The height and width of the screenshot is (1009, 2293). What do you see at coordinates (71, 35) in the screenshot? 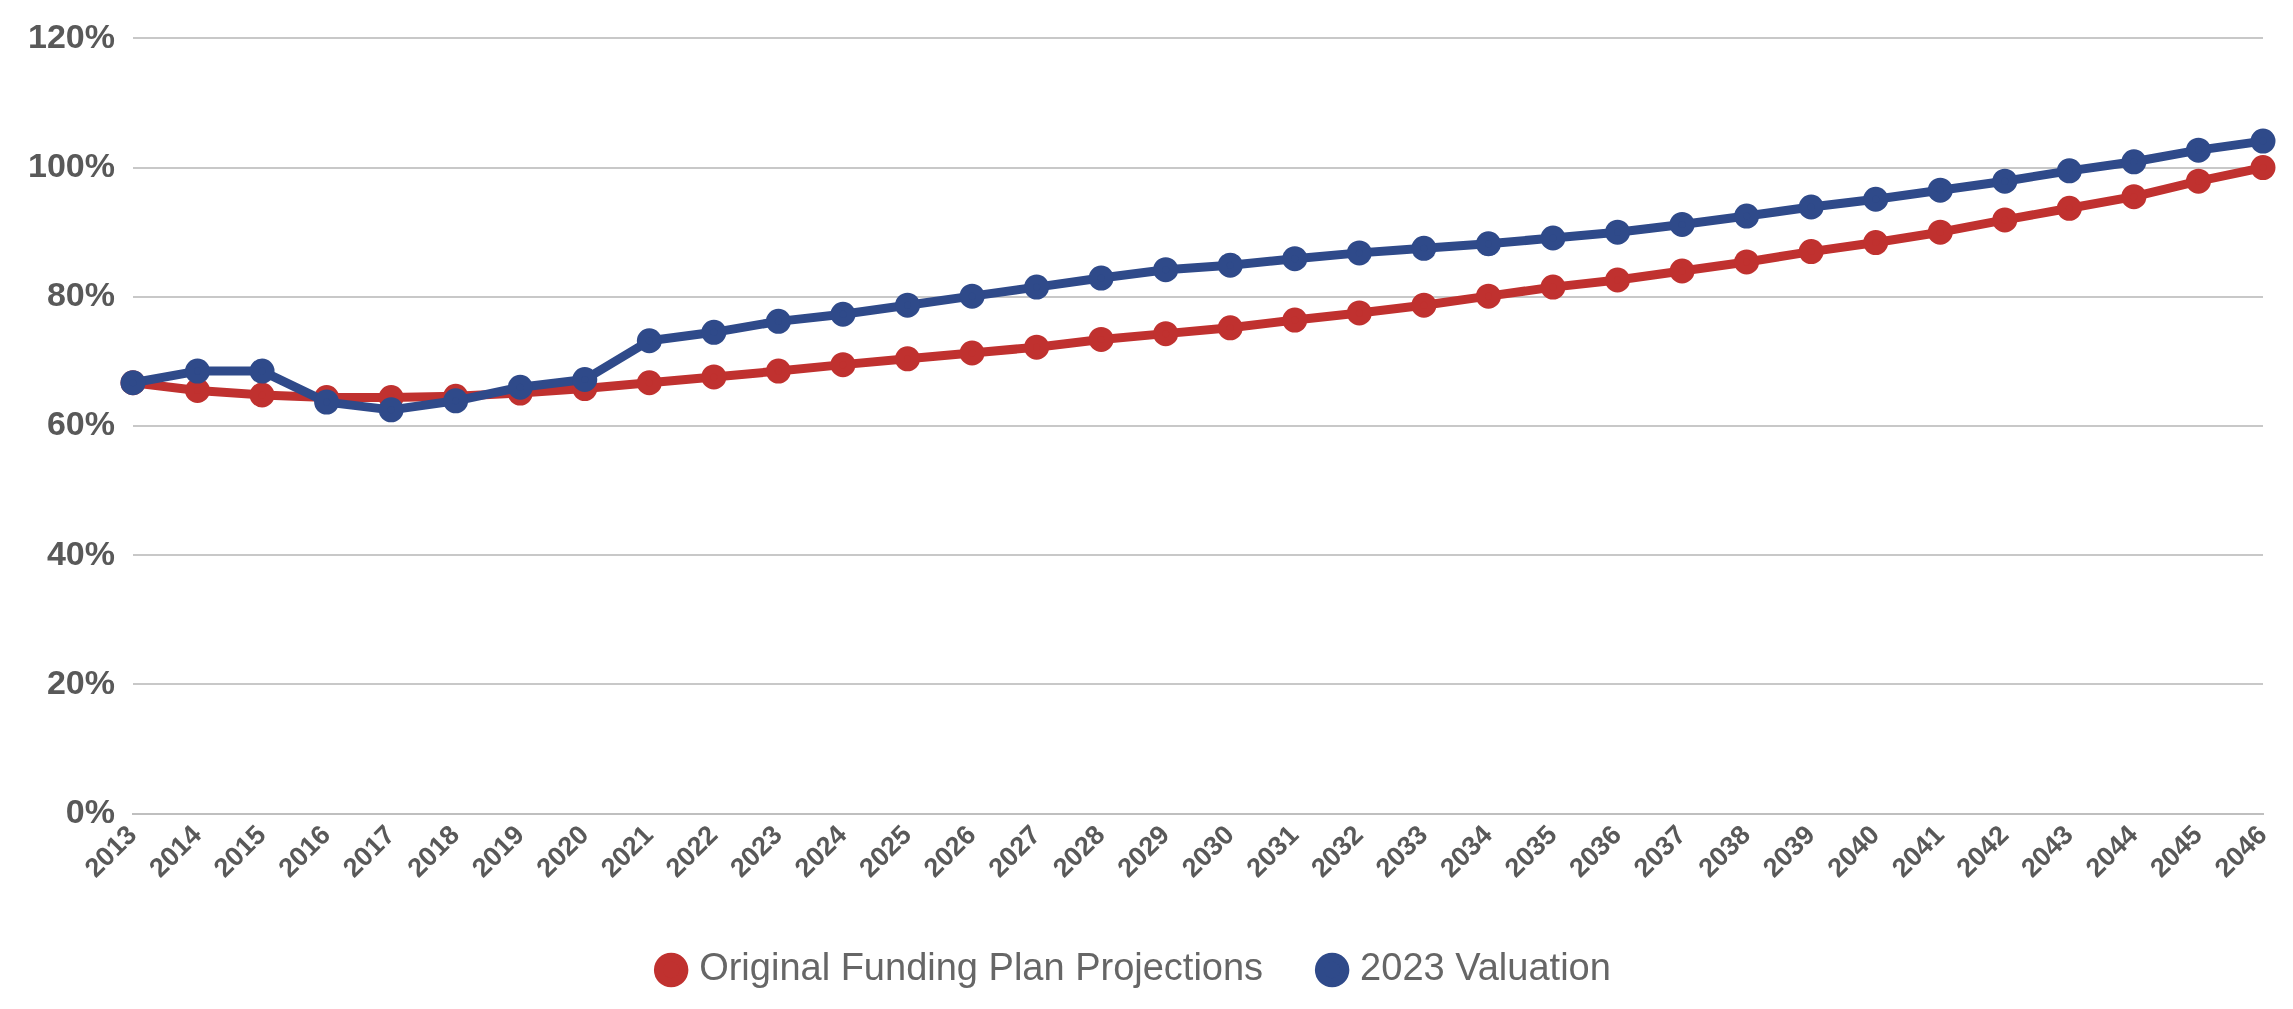
I see `y-tick-label: 120%` at bounding box center [71, 35].